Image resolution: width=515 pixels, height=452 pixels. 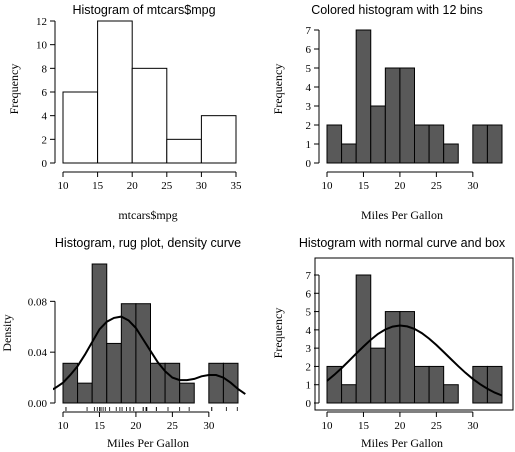 What do you see at coordinates (237, 186) in the screenshot?
I see `x-tick-label: 35` at bounding box center [237, 186].